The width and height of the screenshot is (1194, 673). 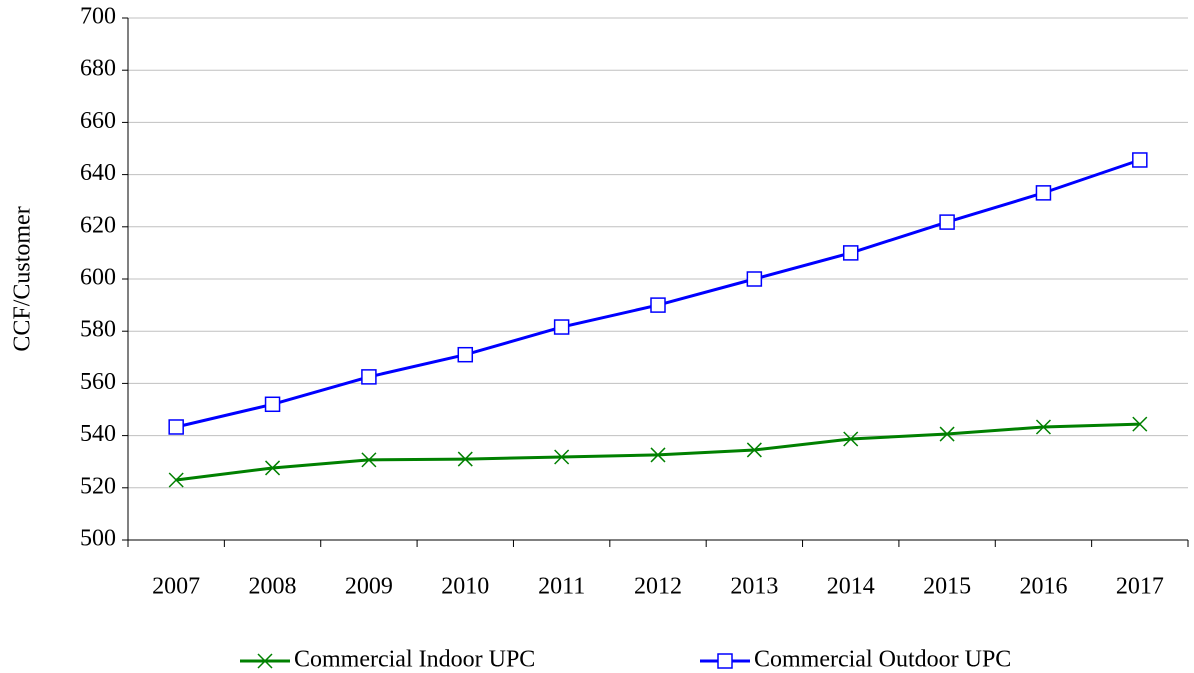 I want to click on legend-label: Commercial Indoor UPC, so click(x=414, y=660).